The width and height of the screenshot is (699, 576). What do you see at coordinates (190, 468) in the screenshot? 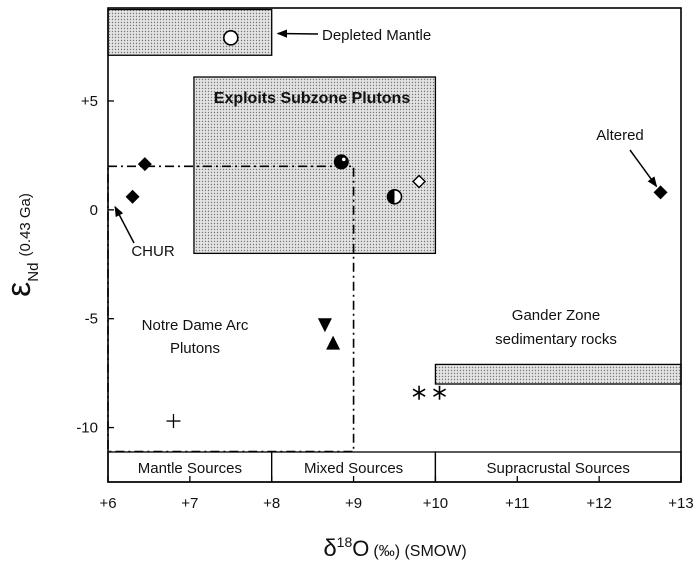
I see `source-band-label: Mantle Sources` at bounding box center [190, 468].